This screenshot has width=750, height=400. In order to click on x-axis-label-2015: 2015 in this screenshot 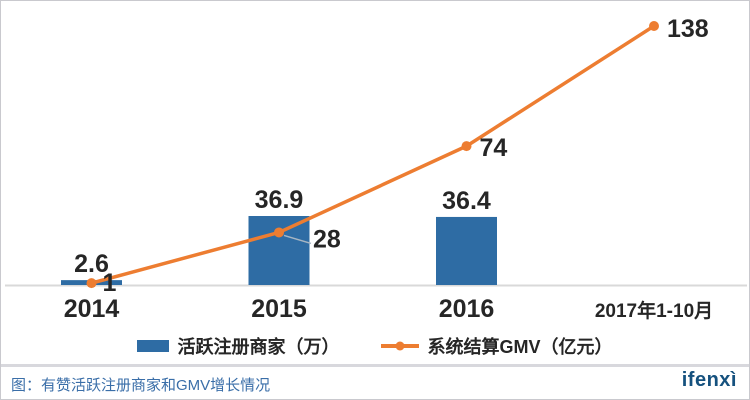, I will do `click(279, 309)`.